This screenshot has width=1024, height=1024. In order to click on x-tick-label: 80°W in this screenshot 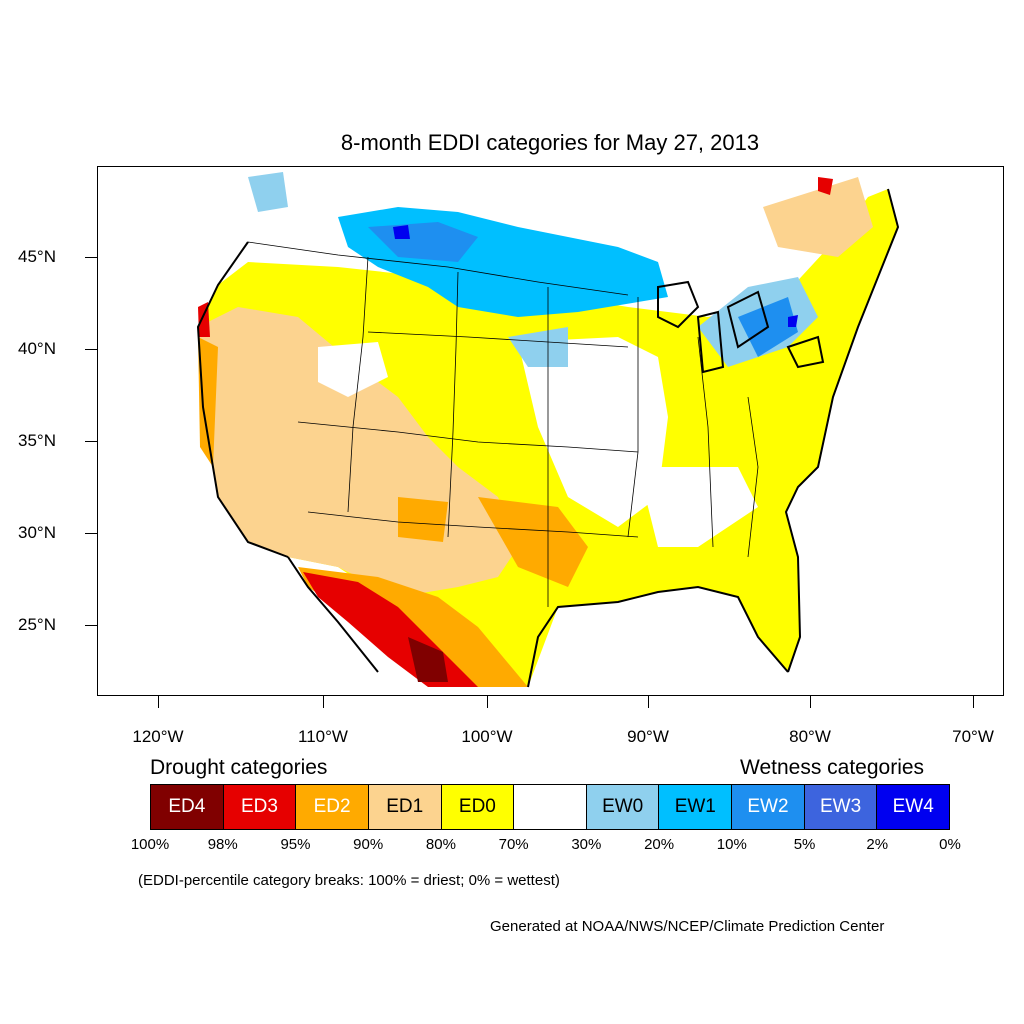, I will do `click(810, 736)`.